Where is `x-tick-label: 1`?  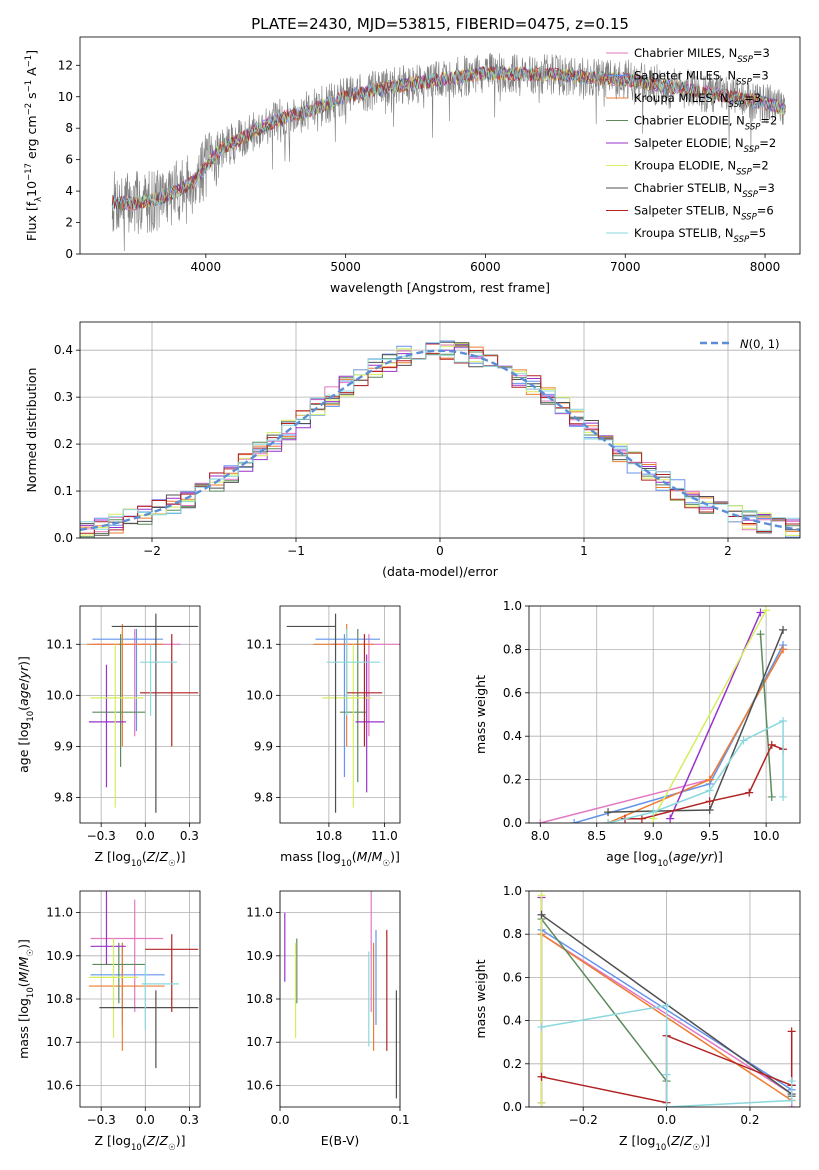 x-tick-label: 1 is located at coordinates (584, 551).